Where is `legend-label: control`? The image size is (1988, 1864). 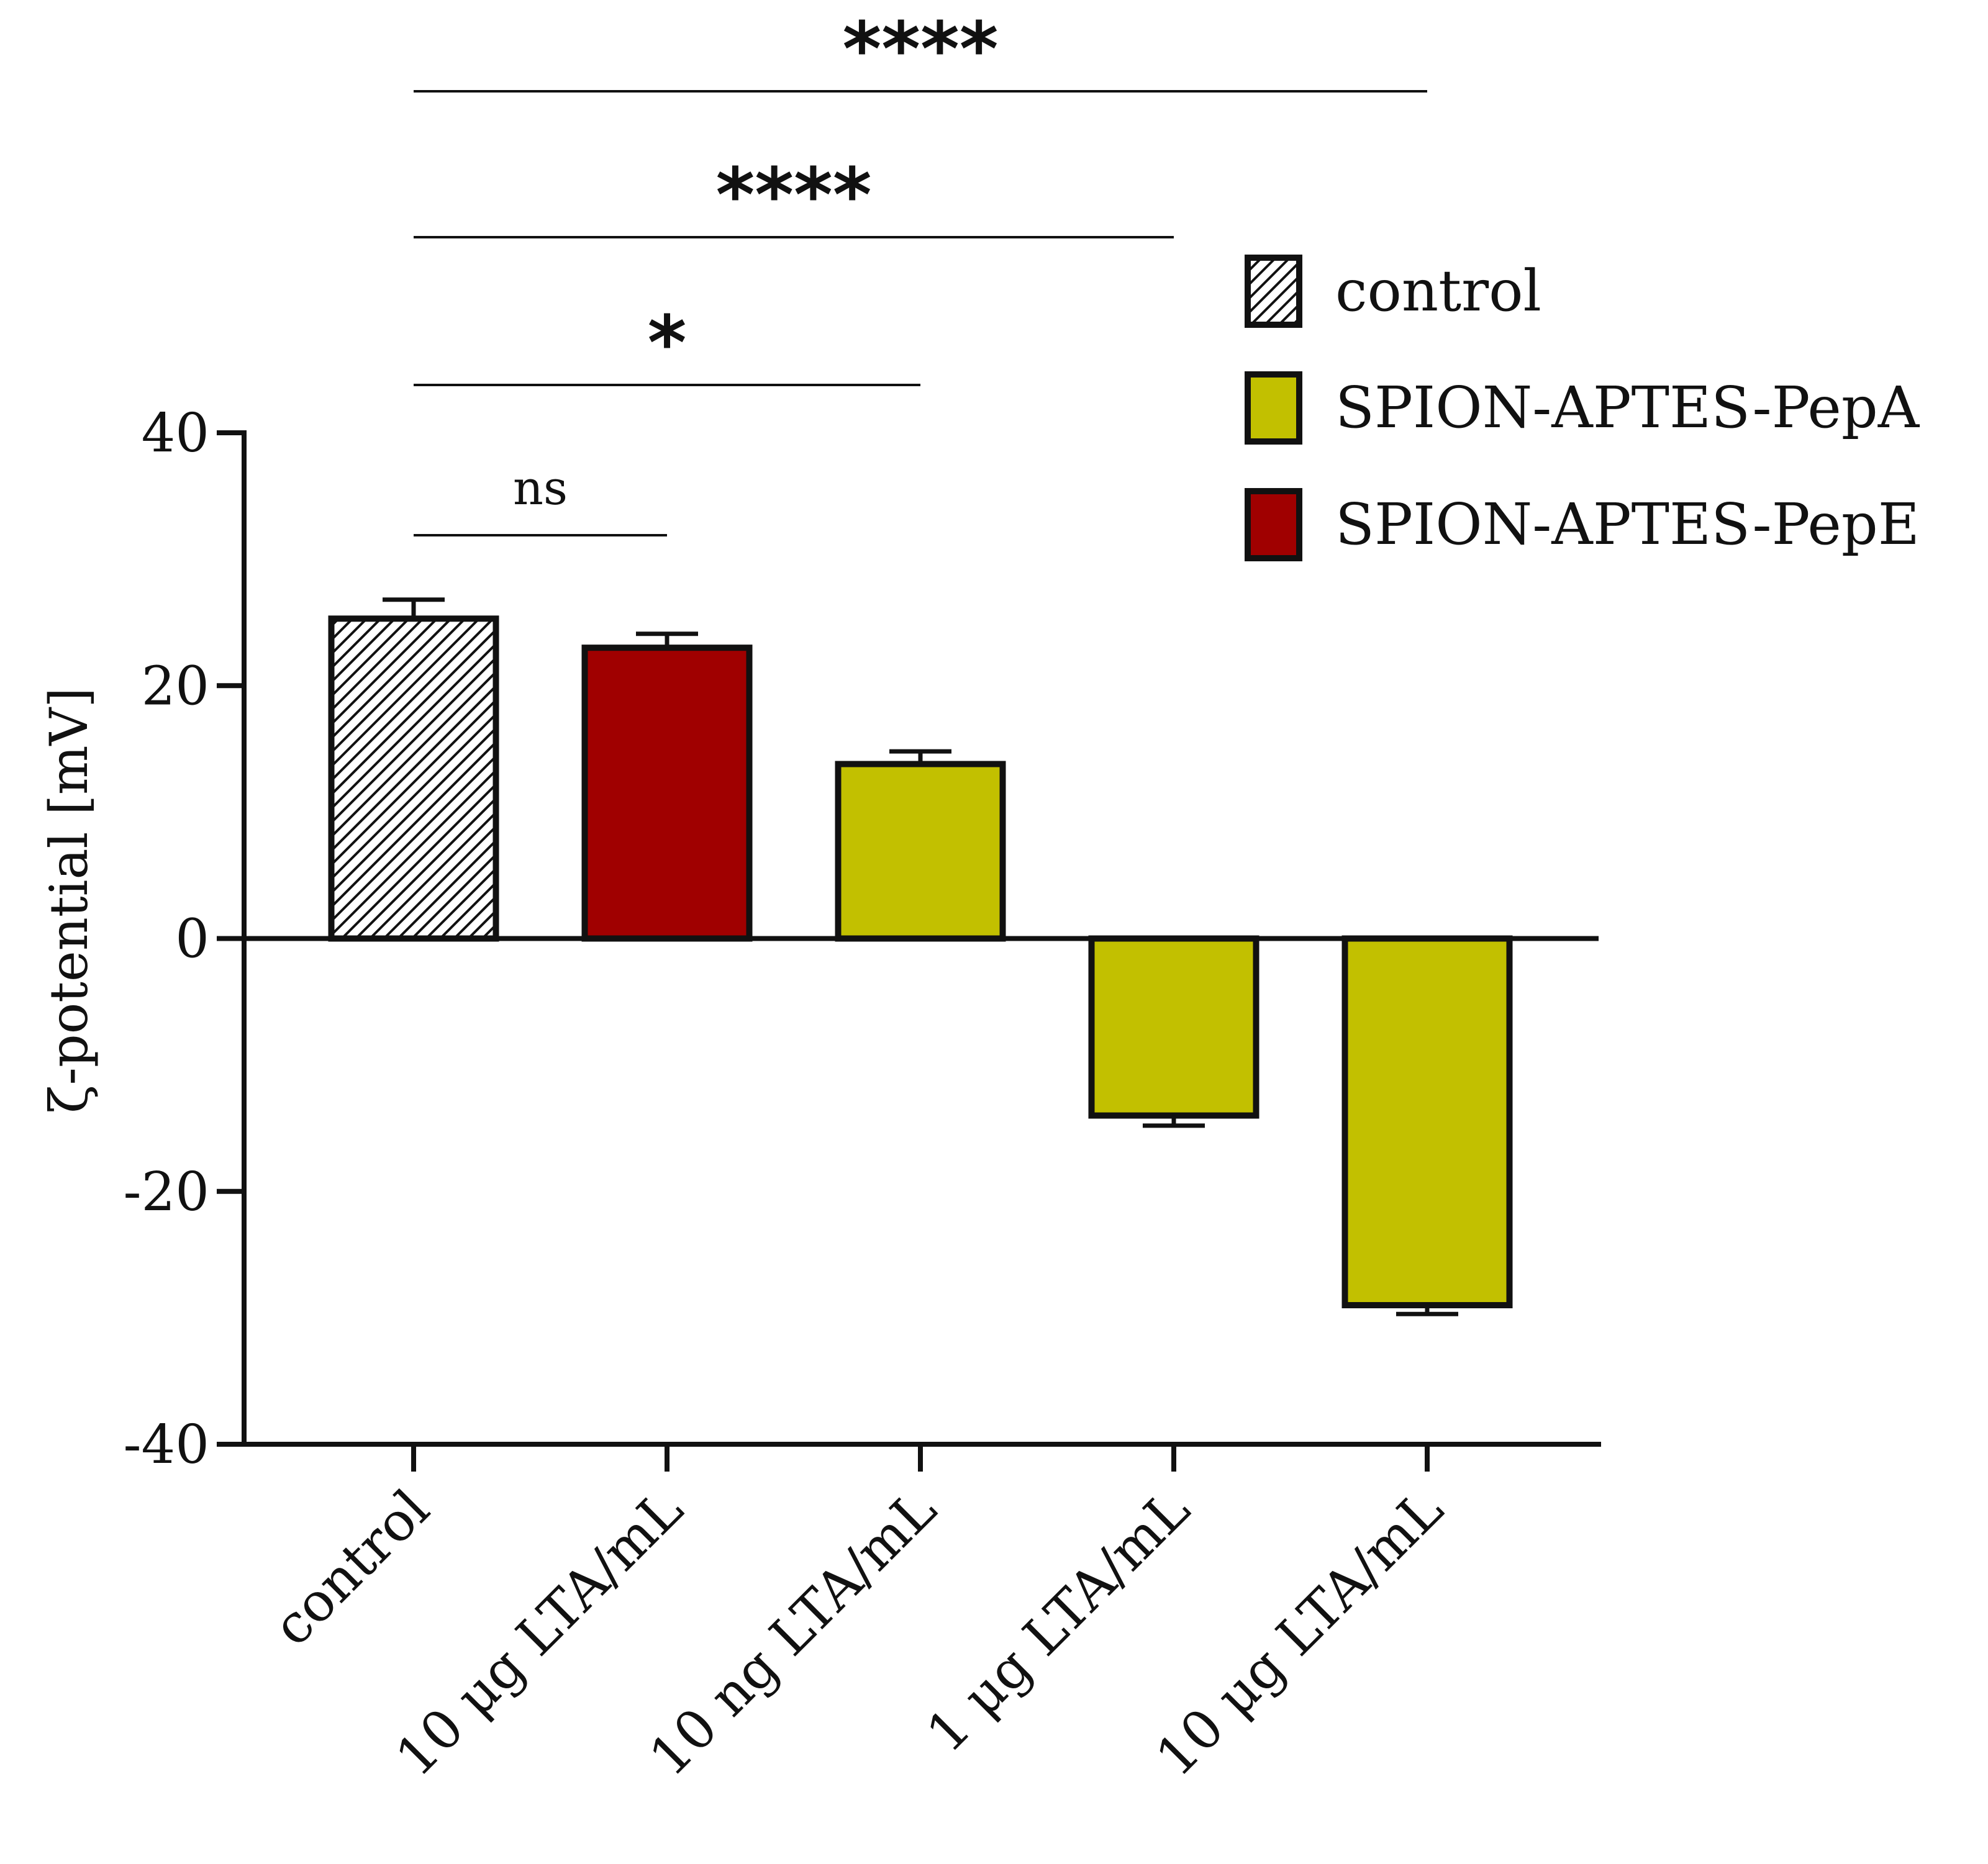 legend-label: control is located at coordinates (1438, 291).